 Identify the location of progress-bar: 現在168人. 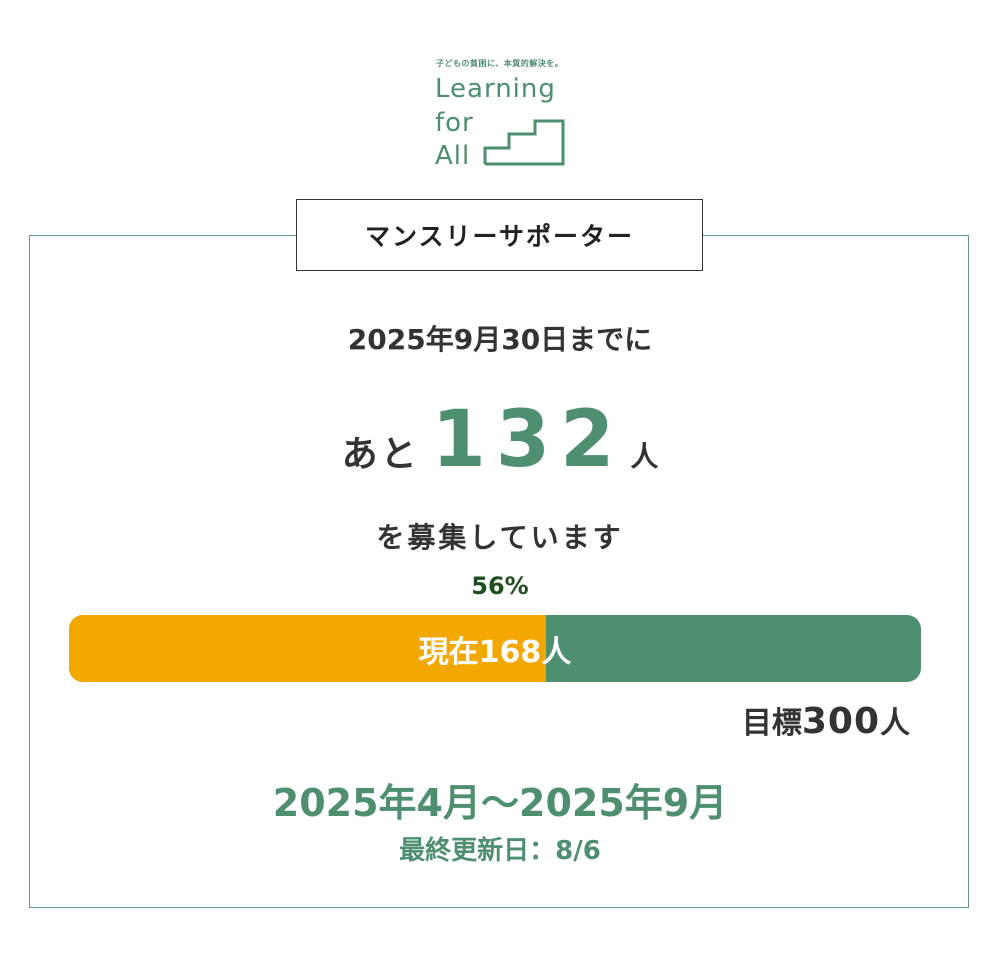
(495, 648).